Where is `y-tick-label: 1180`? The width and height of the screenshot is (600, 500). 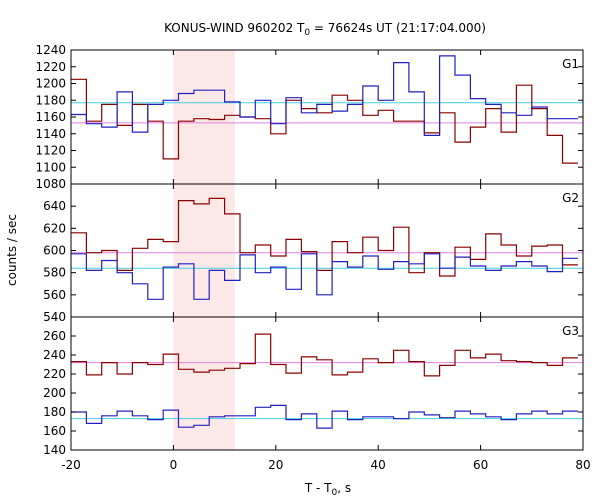
y-tick-label: 1180 is located at coordinates (50, 100).